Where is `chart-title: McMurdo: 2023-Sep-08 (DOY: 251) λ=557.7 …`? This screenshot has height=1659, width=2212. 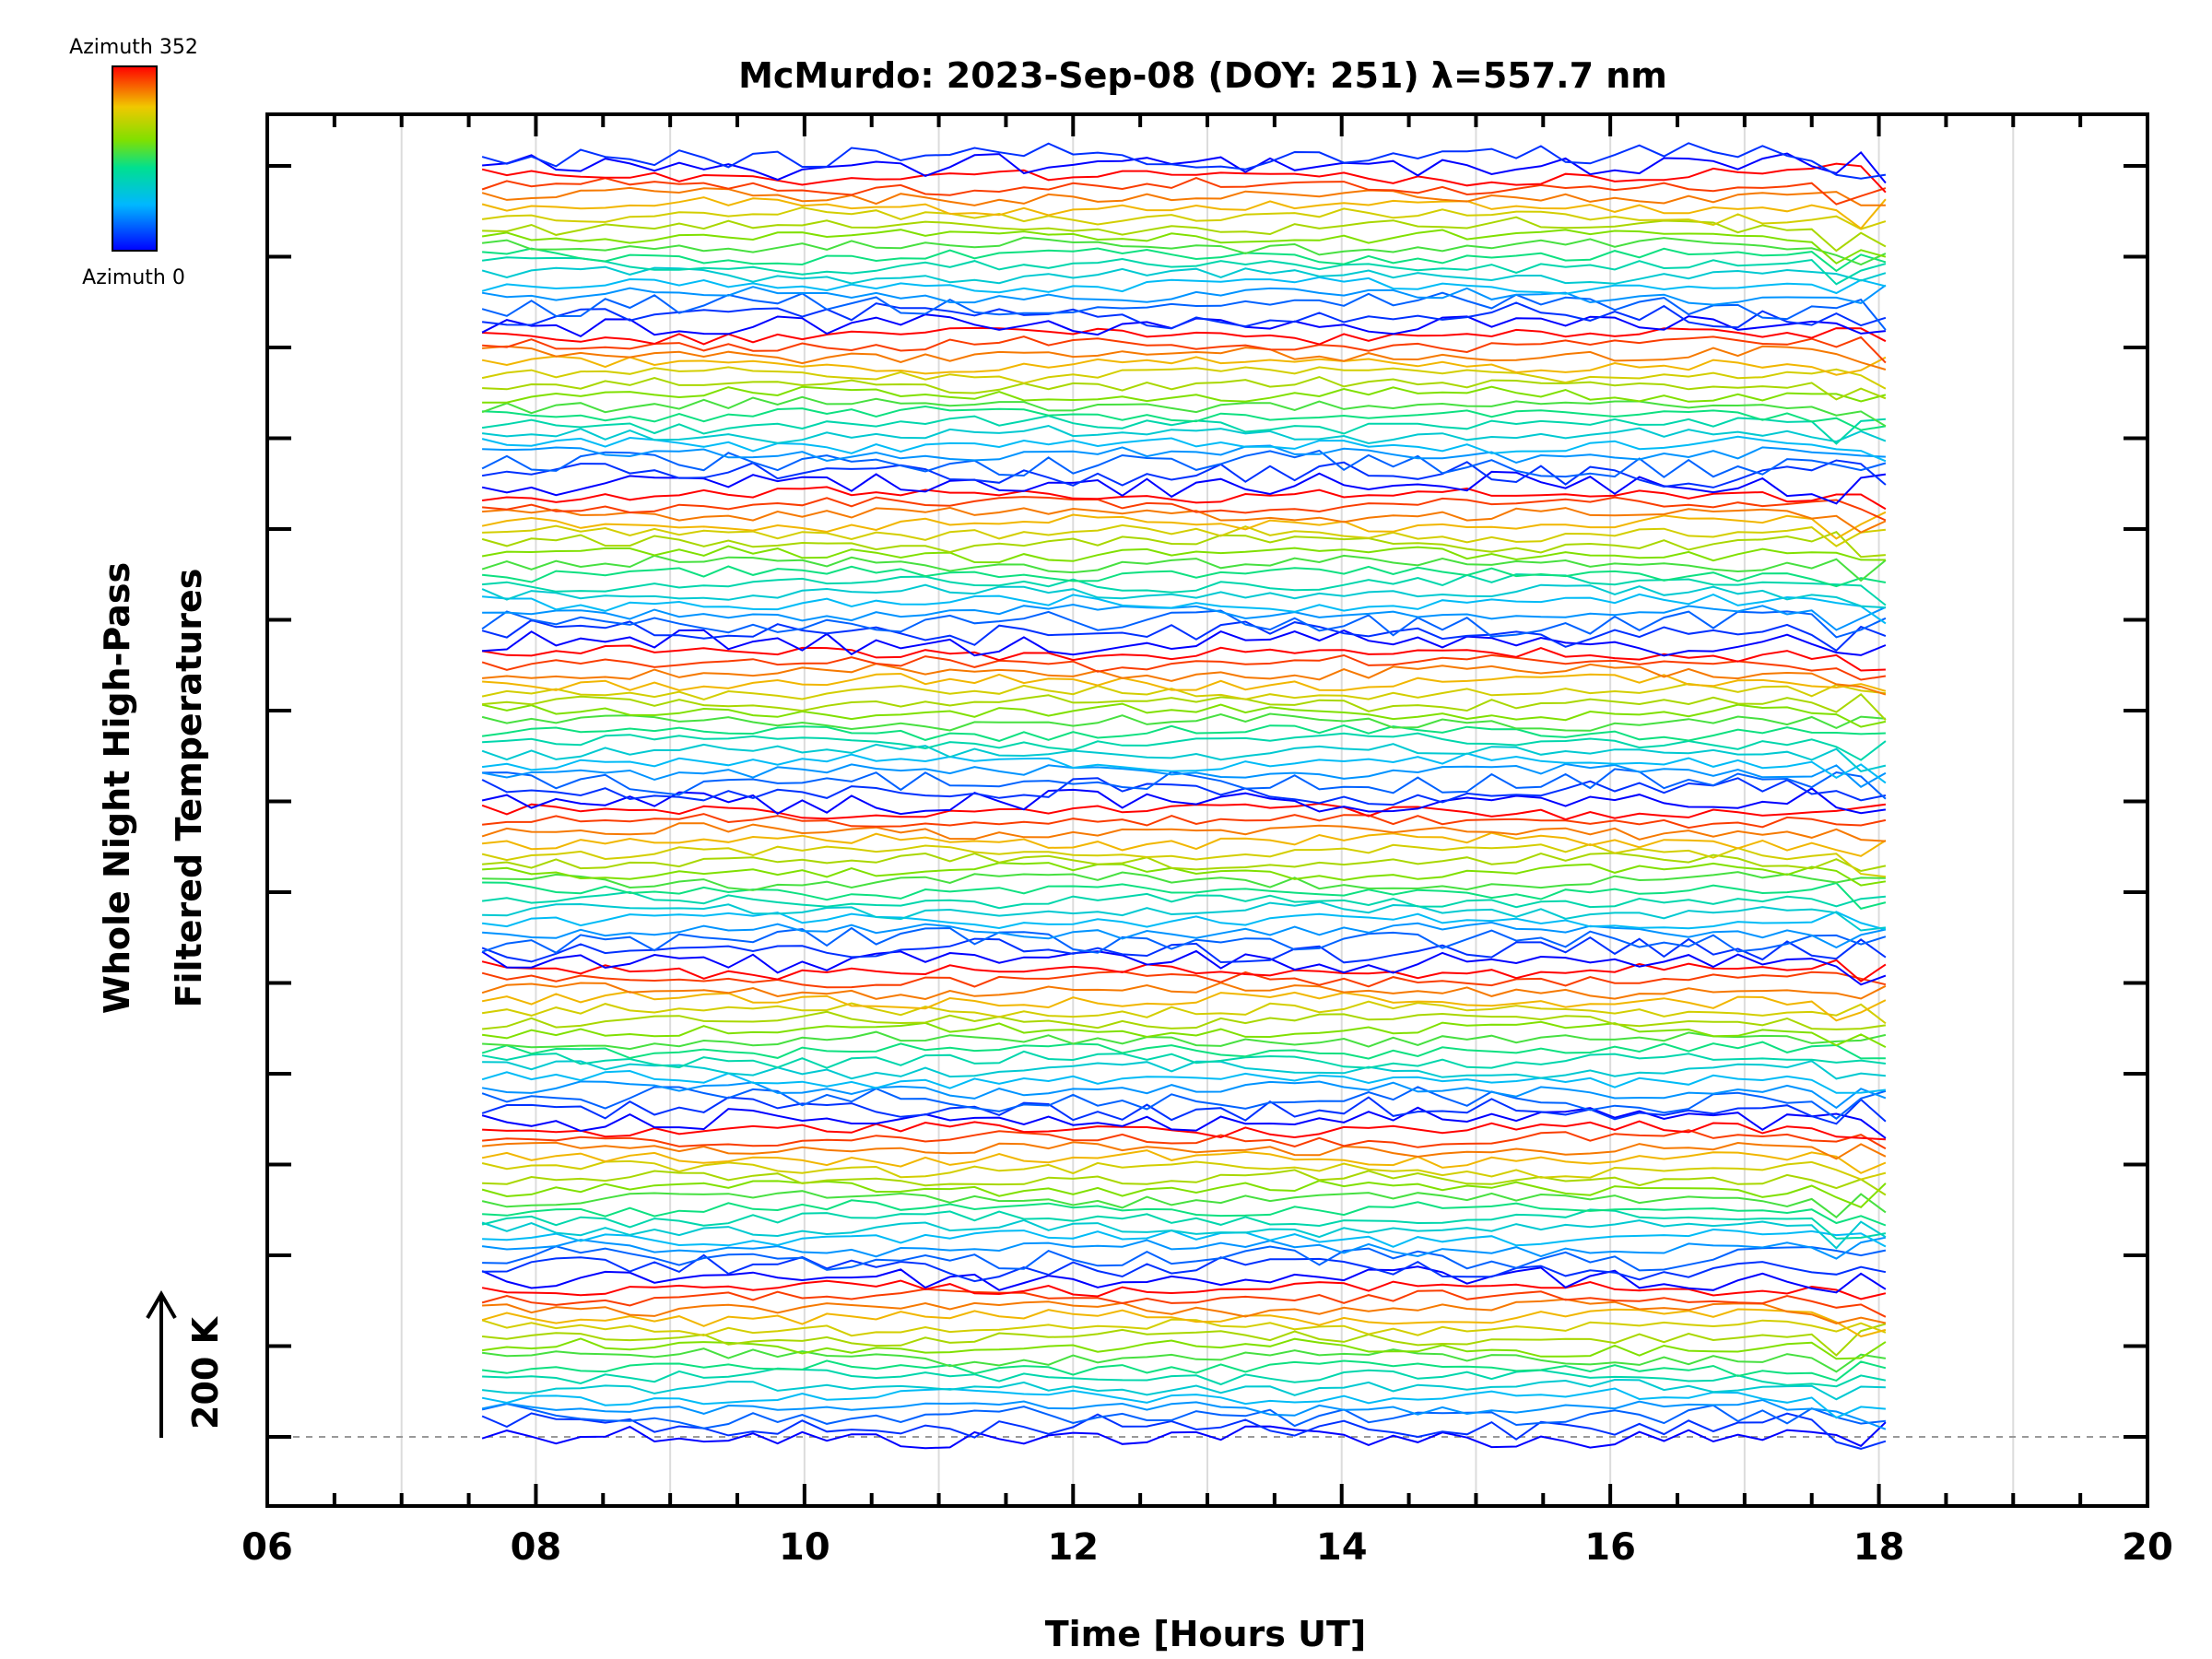
chart-title: McMurdo: 2023-Sep-08 (DOY: 251) λ=557.7 … is located at coordinates (1202, 75).